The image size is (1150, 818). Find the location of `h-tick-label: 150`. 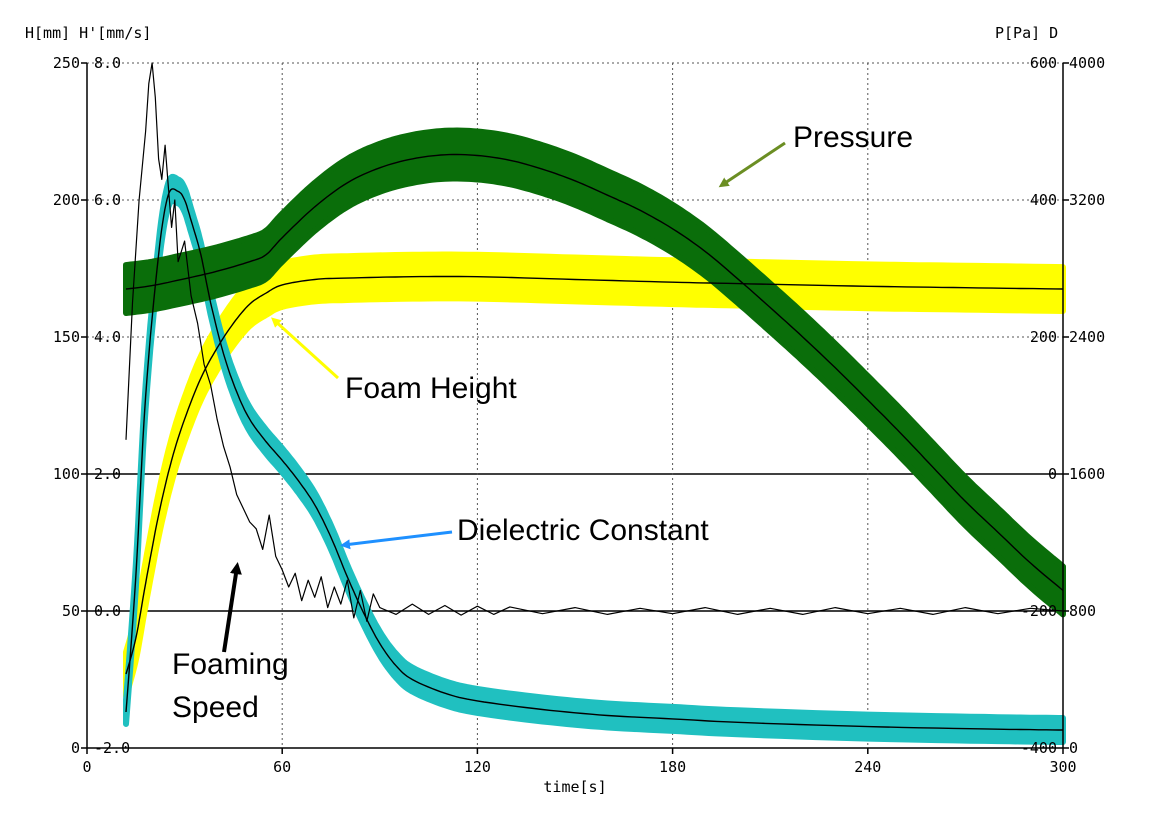

h-tick-label: 150 is located at coordinates (66, 337).